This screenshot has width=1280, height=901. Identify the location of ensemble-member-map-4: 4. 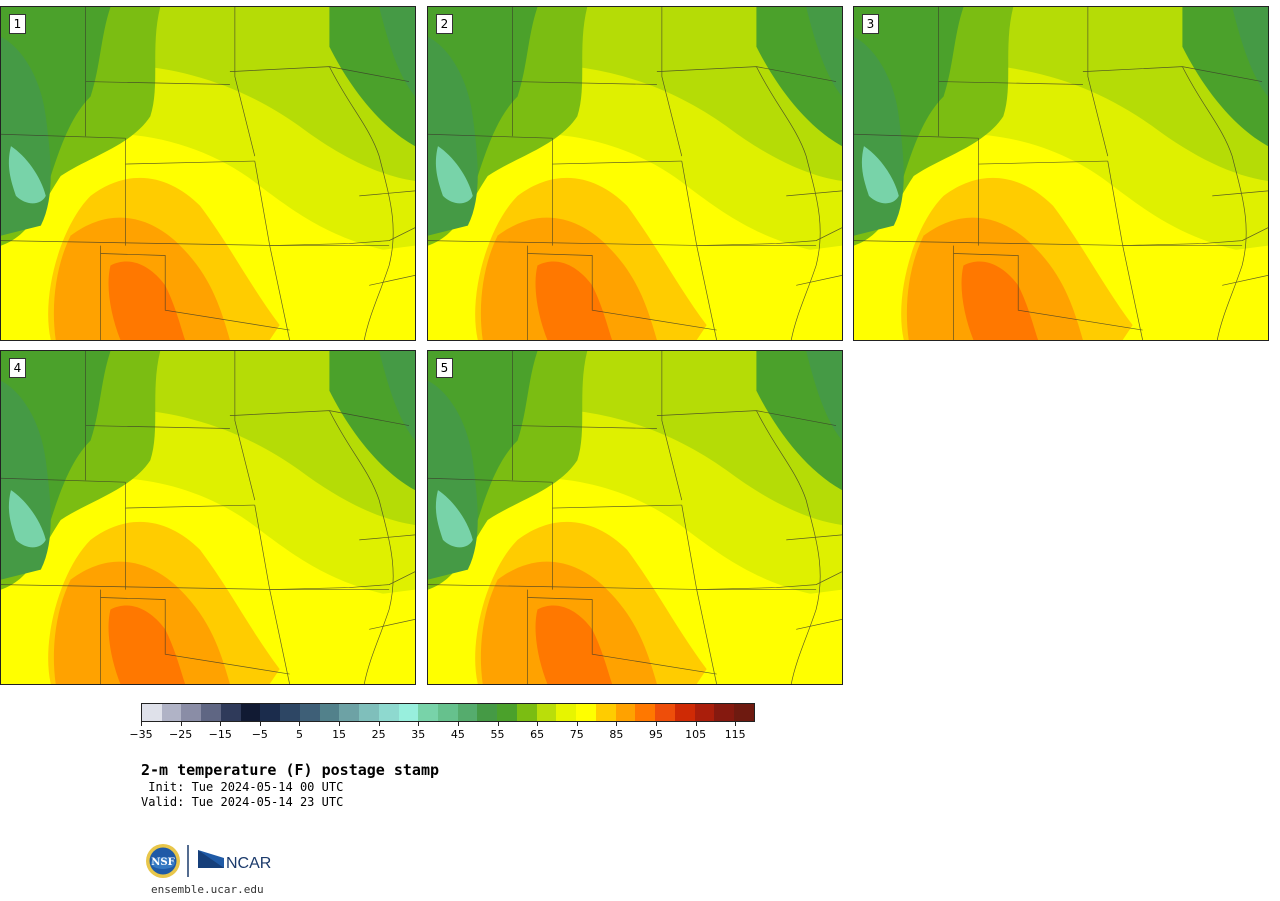
(208, 517).